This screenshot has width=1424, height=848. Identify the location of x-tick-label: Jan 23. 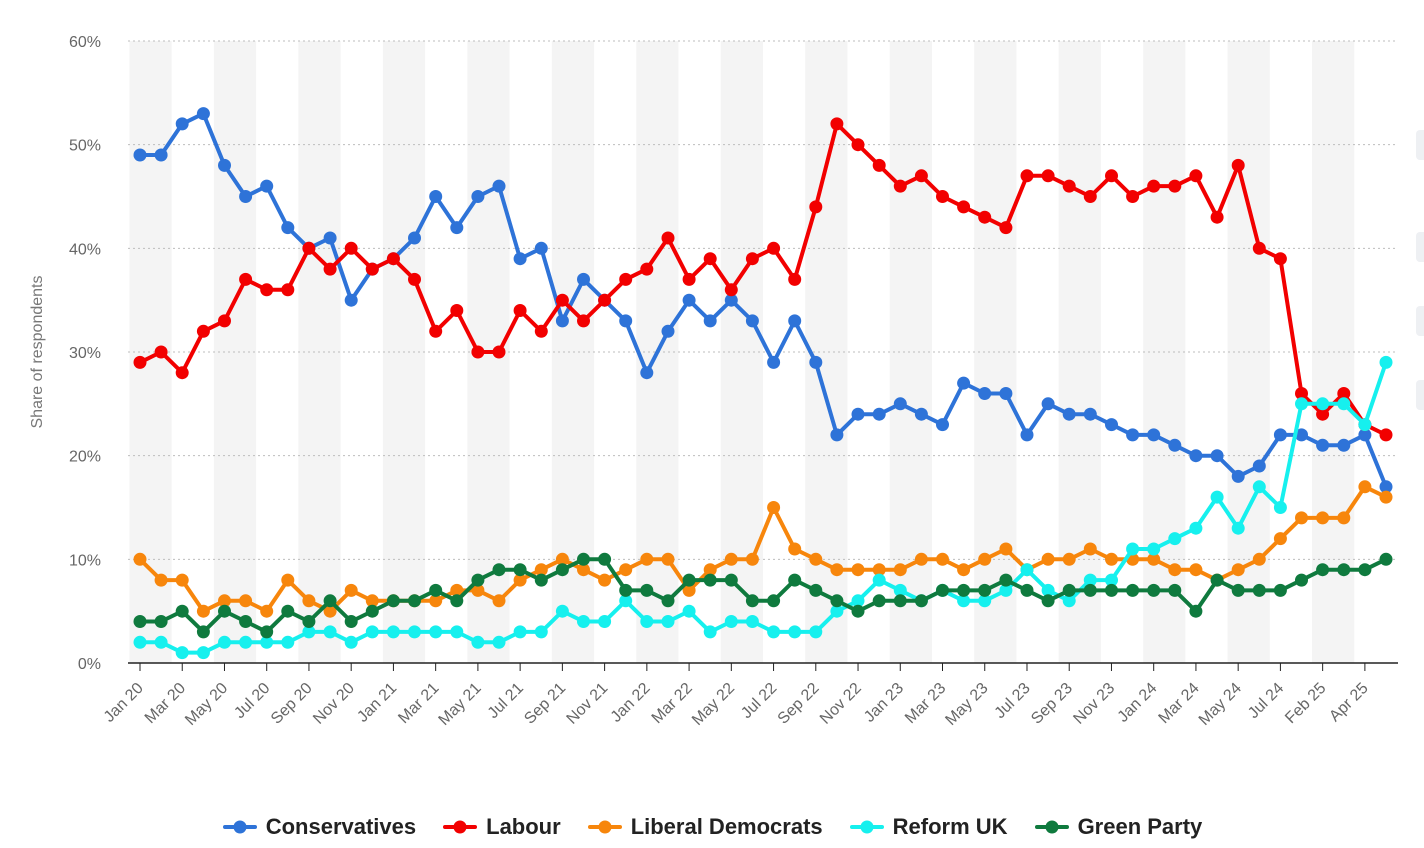
(884, 703).